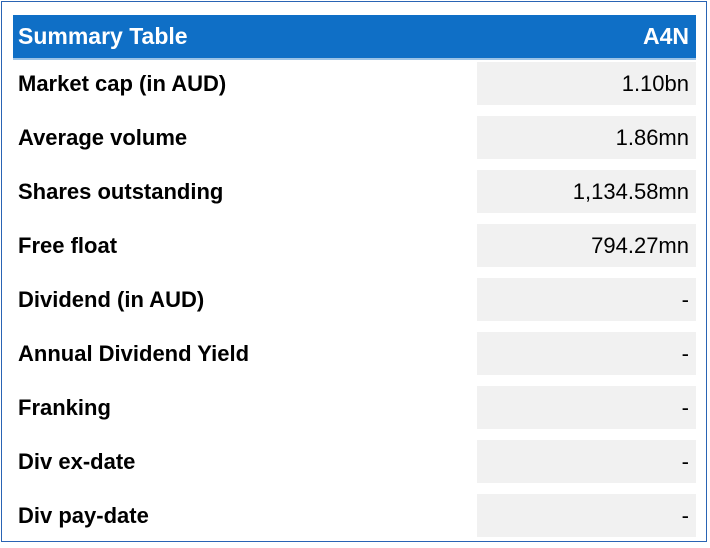  I want to click on table-row-average-volume: Average volume 1.86mn, so click(354, 137).